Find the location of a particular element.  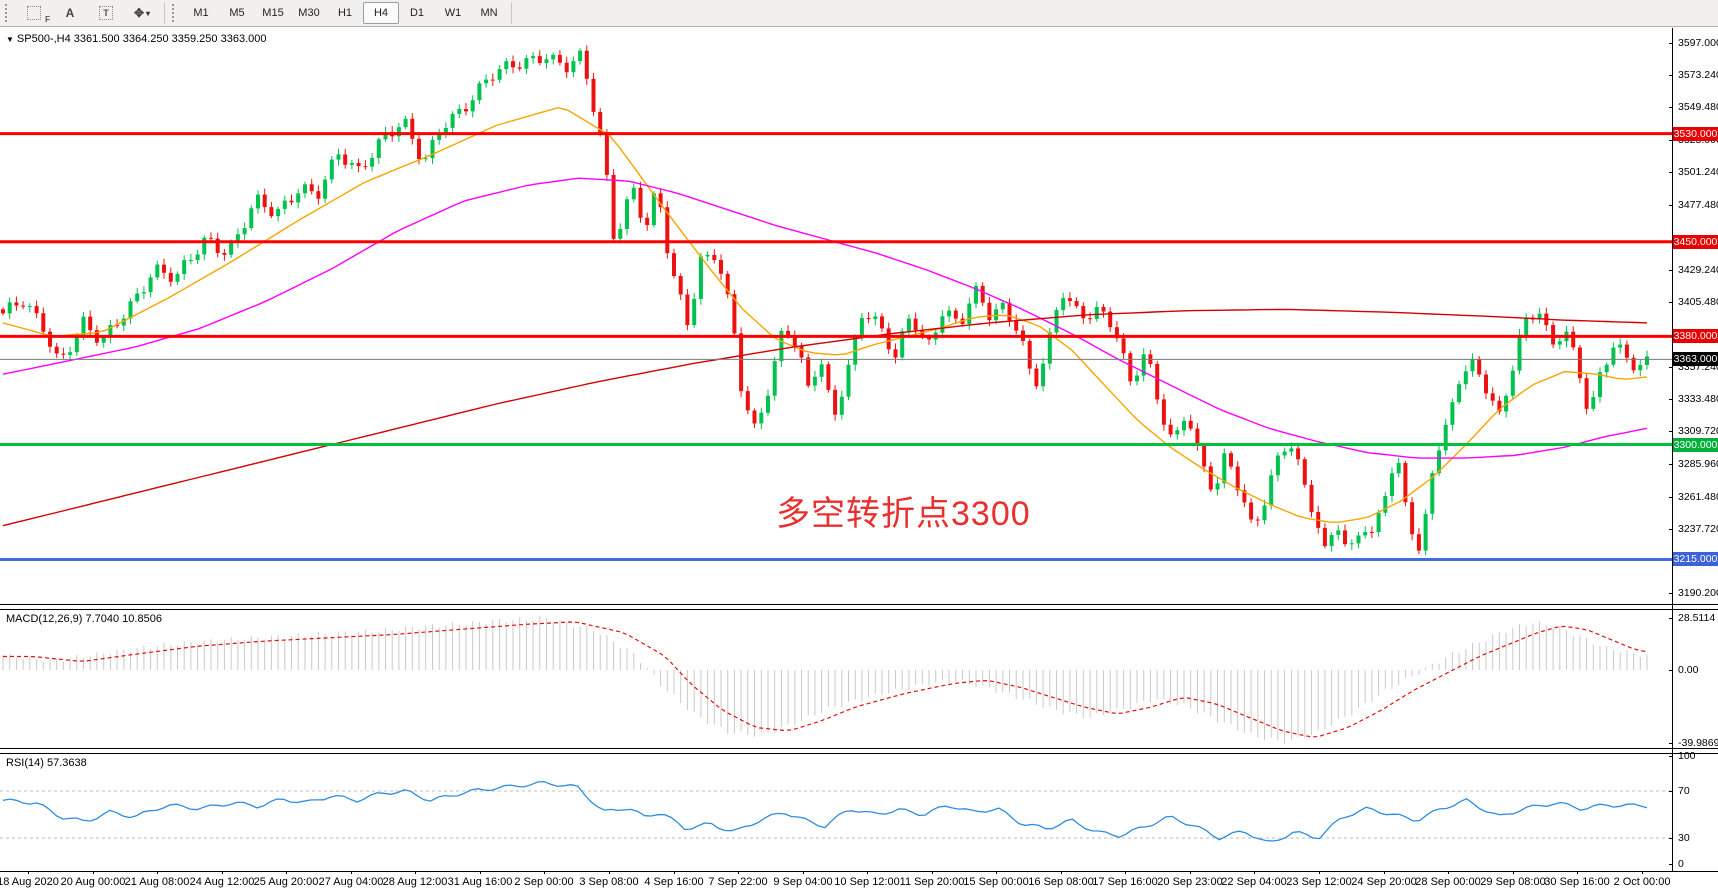

time-axis-label: 3 Sep 08:00 is located at coordinates (609, 882).